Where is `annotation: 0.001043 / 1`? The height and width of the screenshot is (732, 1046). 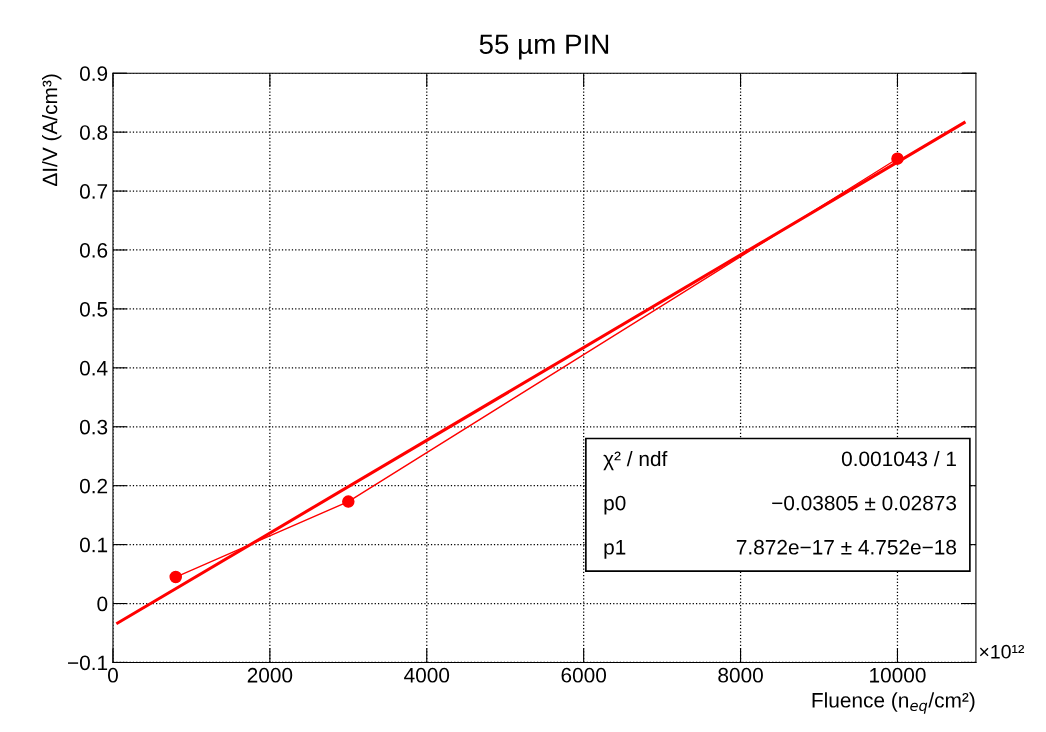
annotation: 0.001043 / 1 is located at coordinates (898, 458).